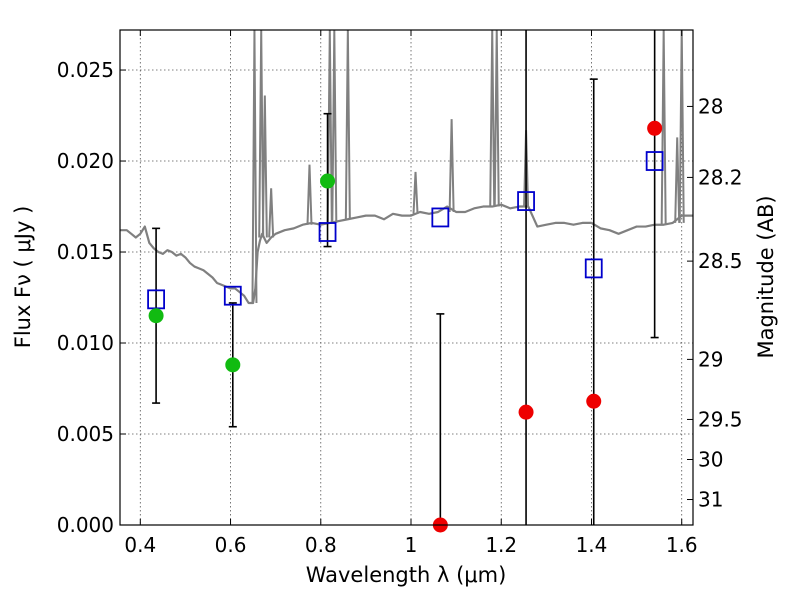 This screenshot has height=604, width=800. Describe the element at coordinates (321, 545) in the screenshot. I see `x-tick-label: 0.8` at that location.